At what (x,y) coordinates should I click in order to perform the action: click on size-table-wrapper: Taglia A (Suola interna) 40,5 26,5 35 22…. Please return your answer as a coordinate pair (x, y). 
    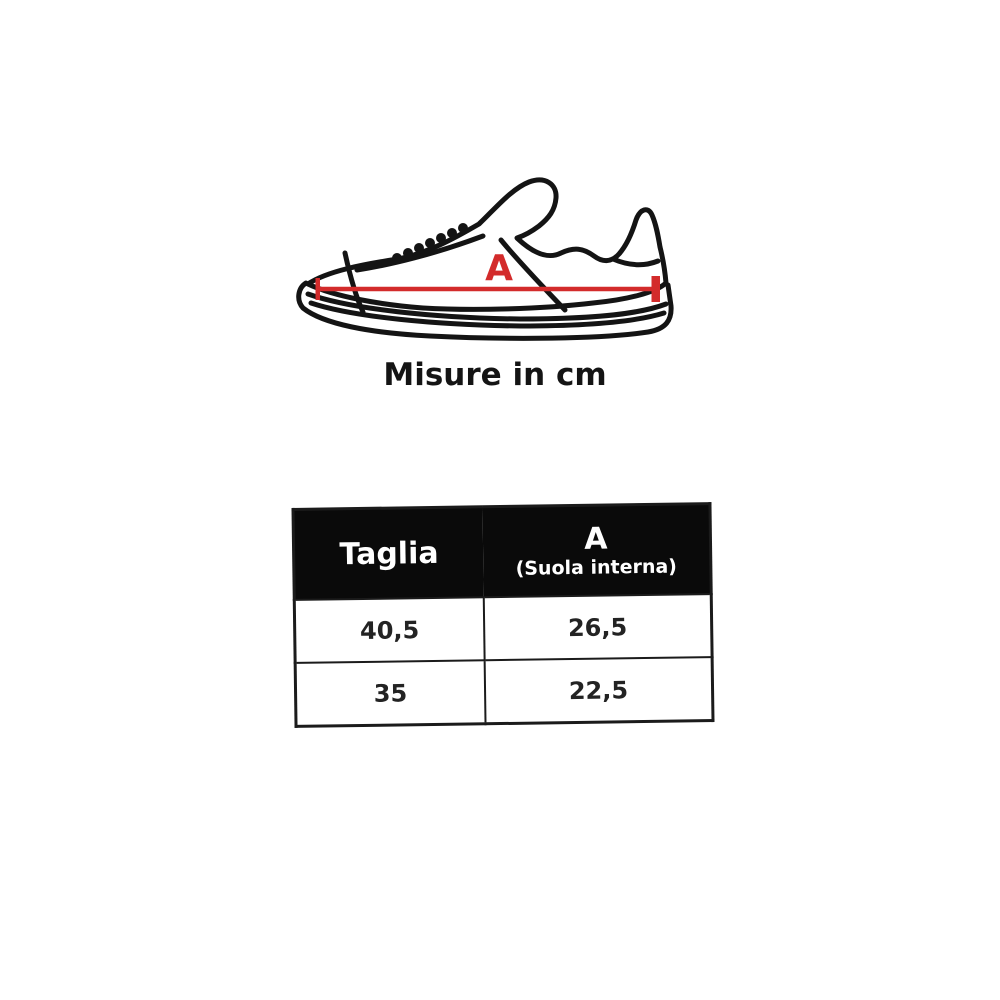
    Looking at the image, I should click on (503, 615).